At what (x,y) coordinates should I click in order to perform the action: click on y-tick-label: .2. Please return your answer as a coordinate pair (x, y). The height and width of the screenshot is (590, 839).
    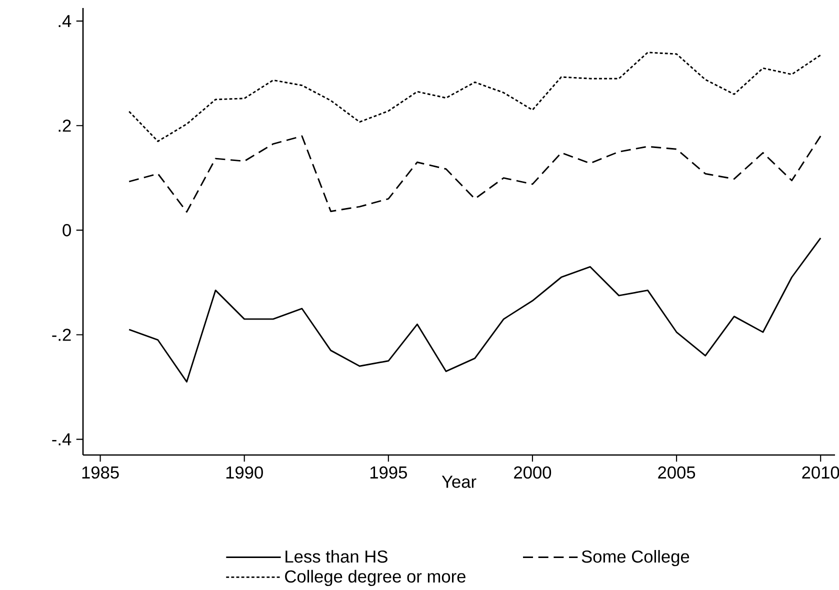
    Looking at the image, I should click on (64, 126).